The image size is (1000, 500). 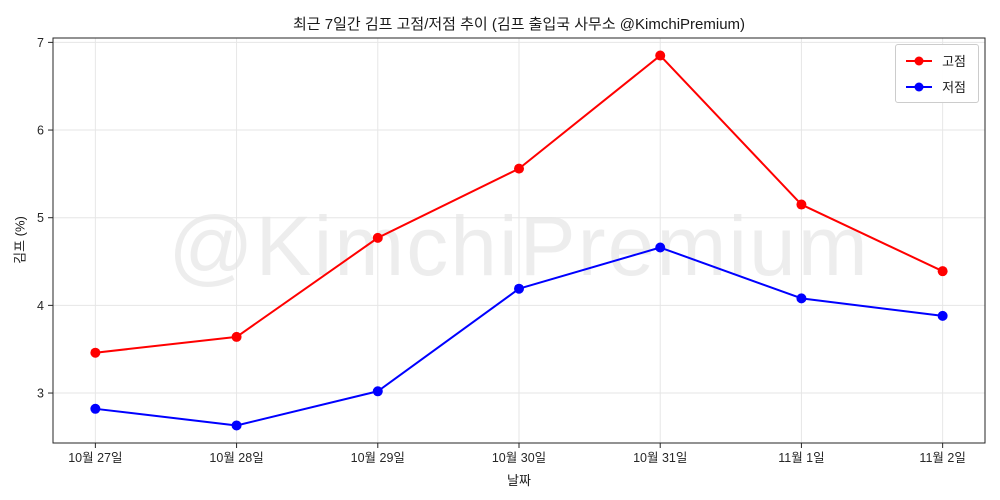 What do you see at coordinates (236, 458) in the screenshot?
I see `x-tick-label: 10월 28일` at bounding box center [236, 458].